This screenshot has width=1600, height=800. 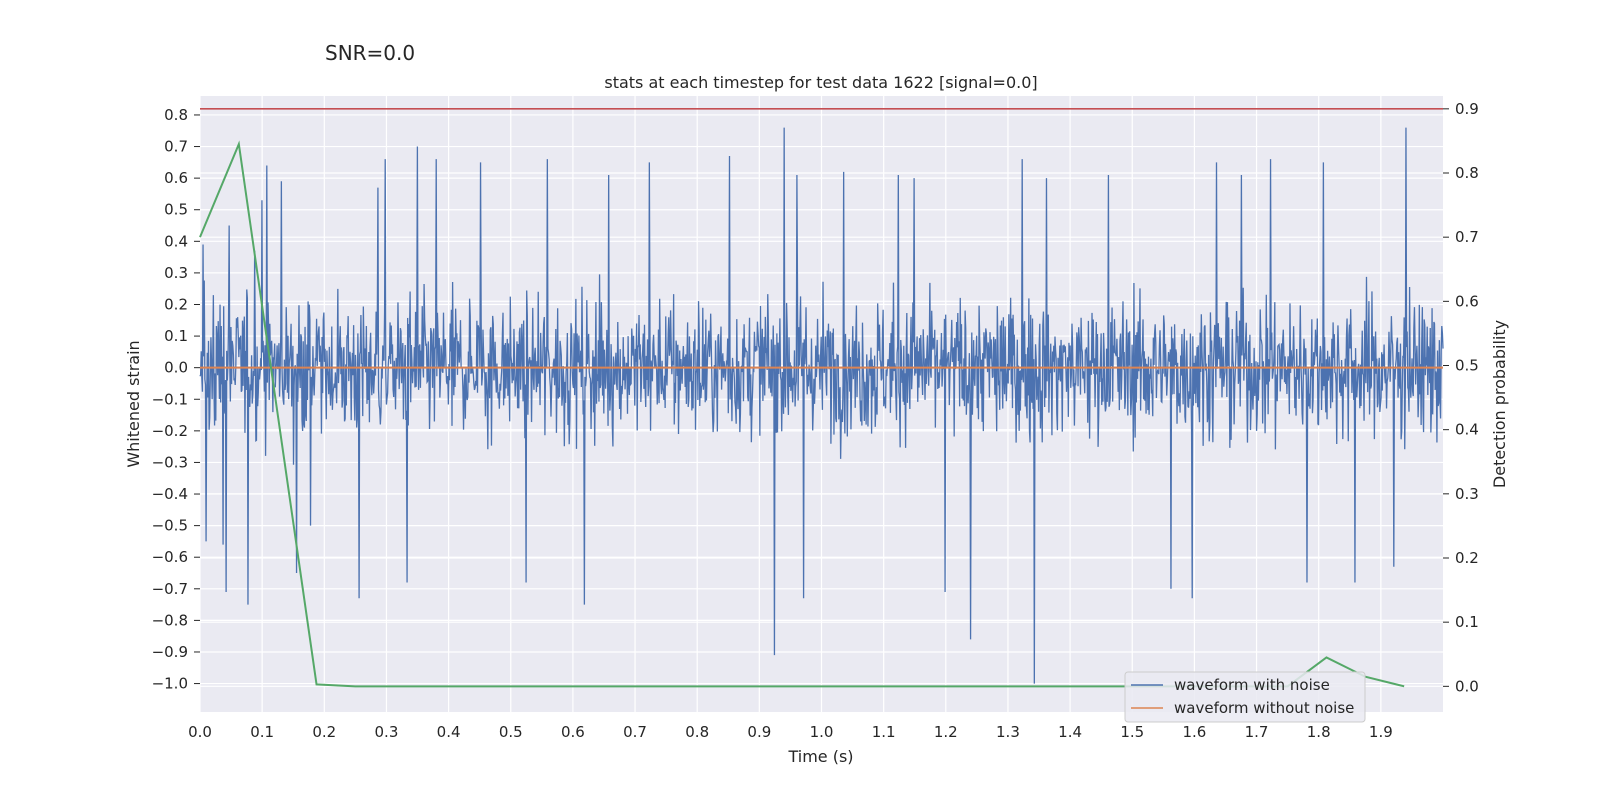 What do you see at coordinates (697, 732) in the screenshot?
I see `x-tick-label: 0.8` at bounding box center [697, 732].